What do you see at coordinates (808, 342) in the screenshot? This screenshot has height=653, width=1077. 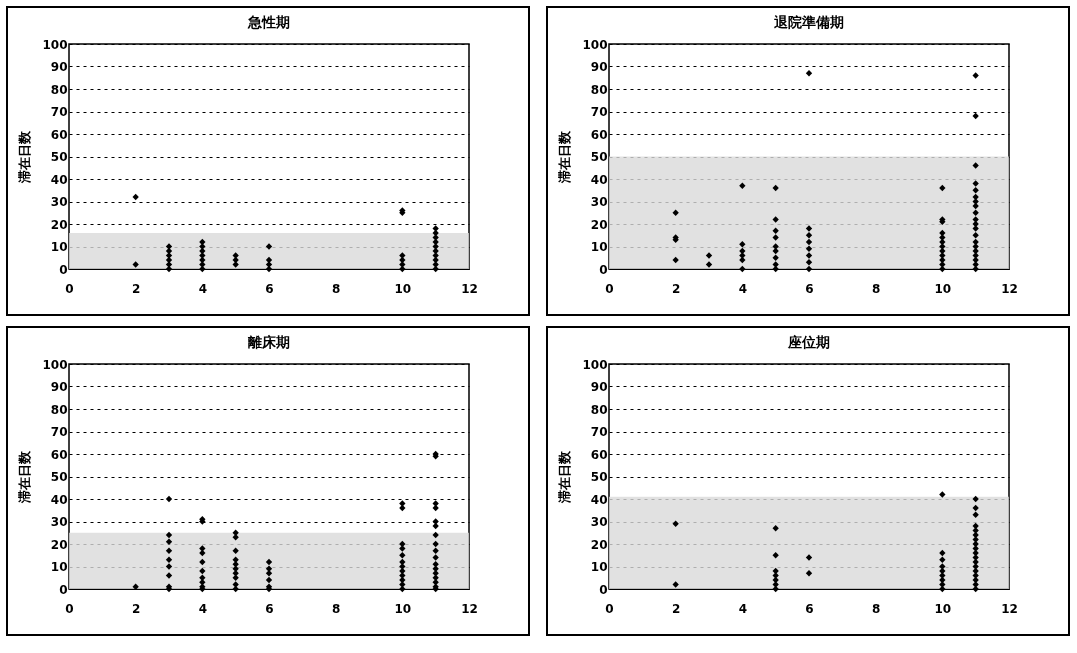 I see `chart-title: 座位期` at bounding box center [808, 342].